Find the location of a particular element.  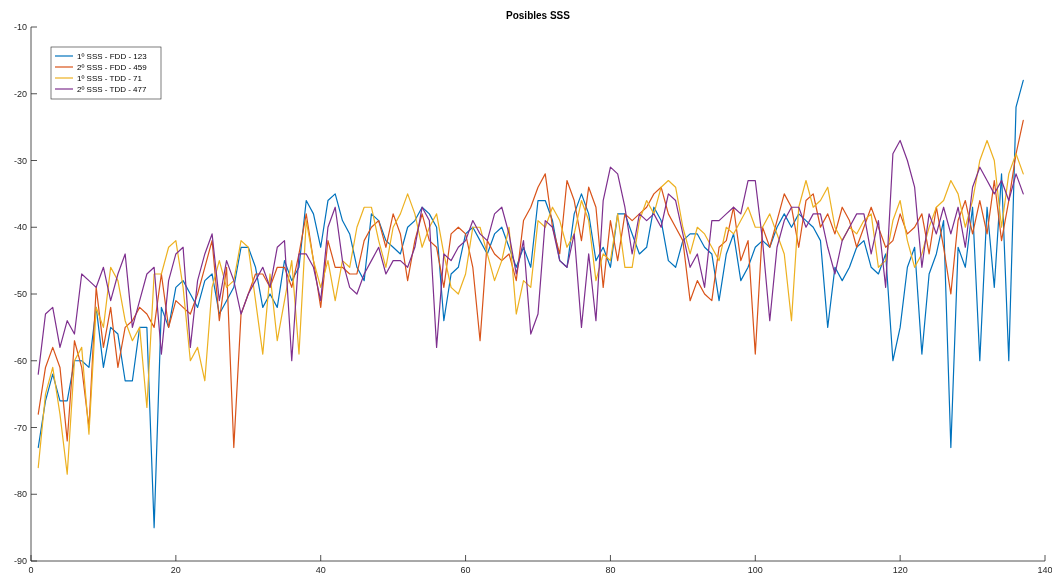

chart-title: Posibles SSS is located at coordinates (538, 15).